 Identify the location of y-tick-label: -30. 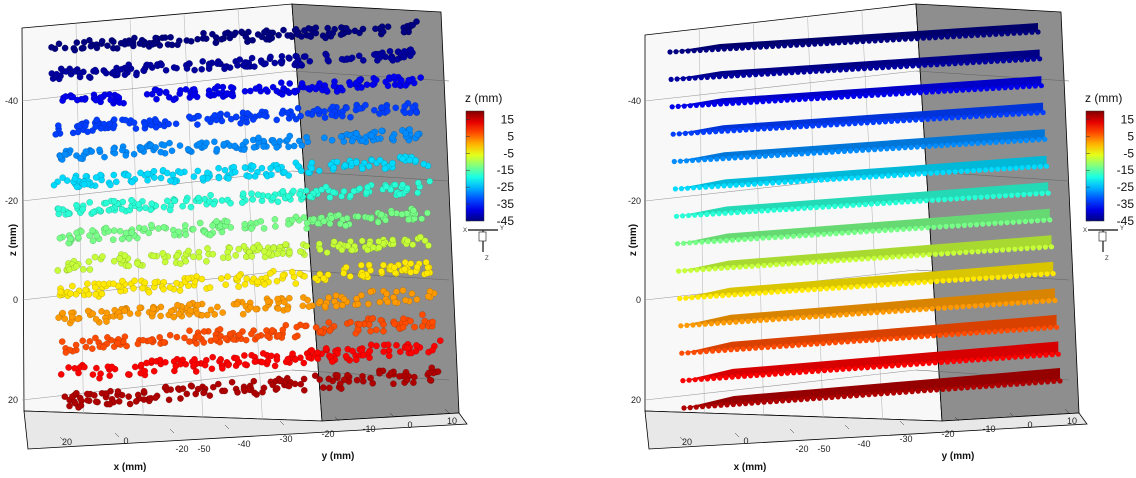
(905, 439).